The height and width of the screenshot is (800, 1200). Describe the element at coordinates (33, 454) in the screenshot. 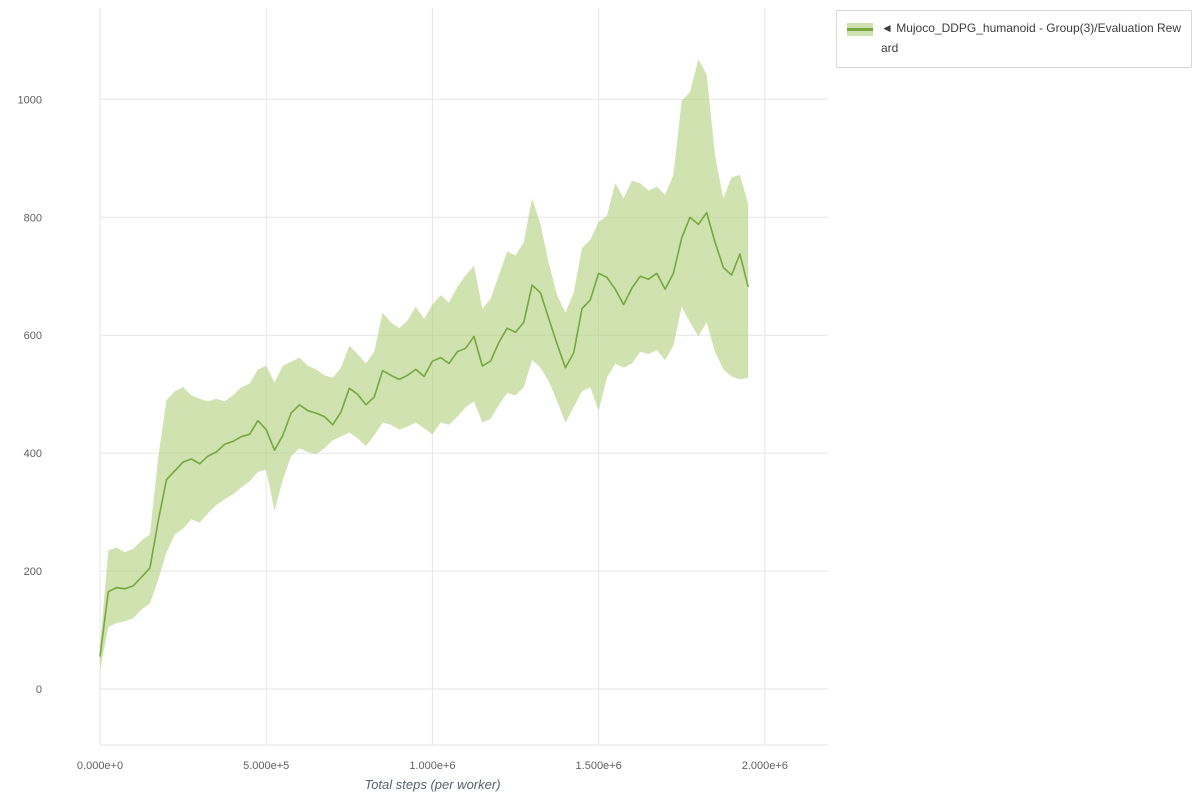

I see `y-tick-label: 400` at that location.